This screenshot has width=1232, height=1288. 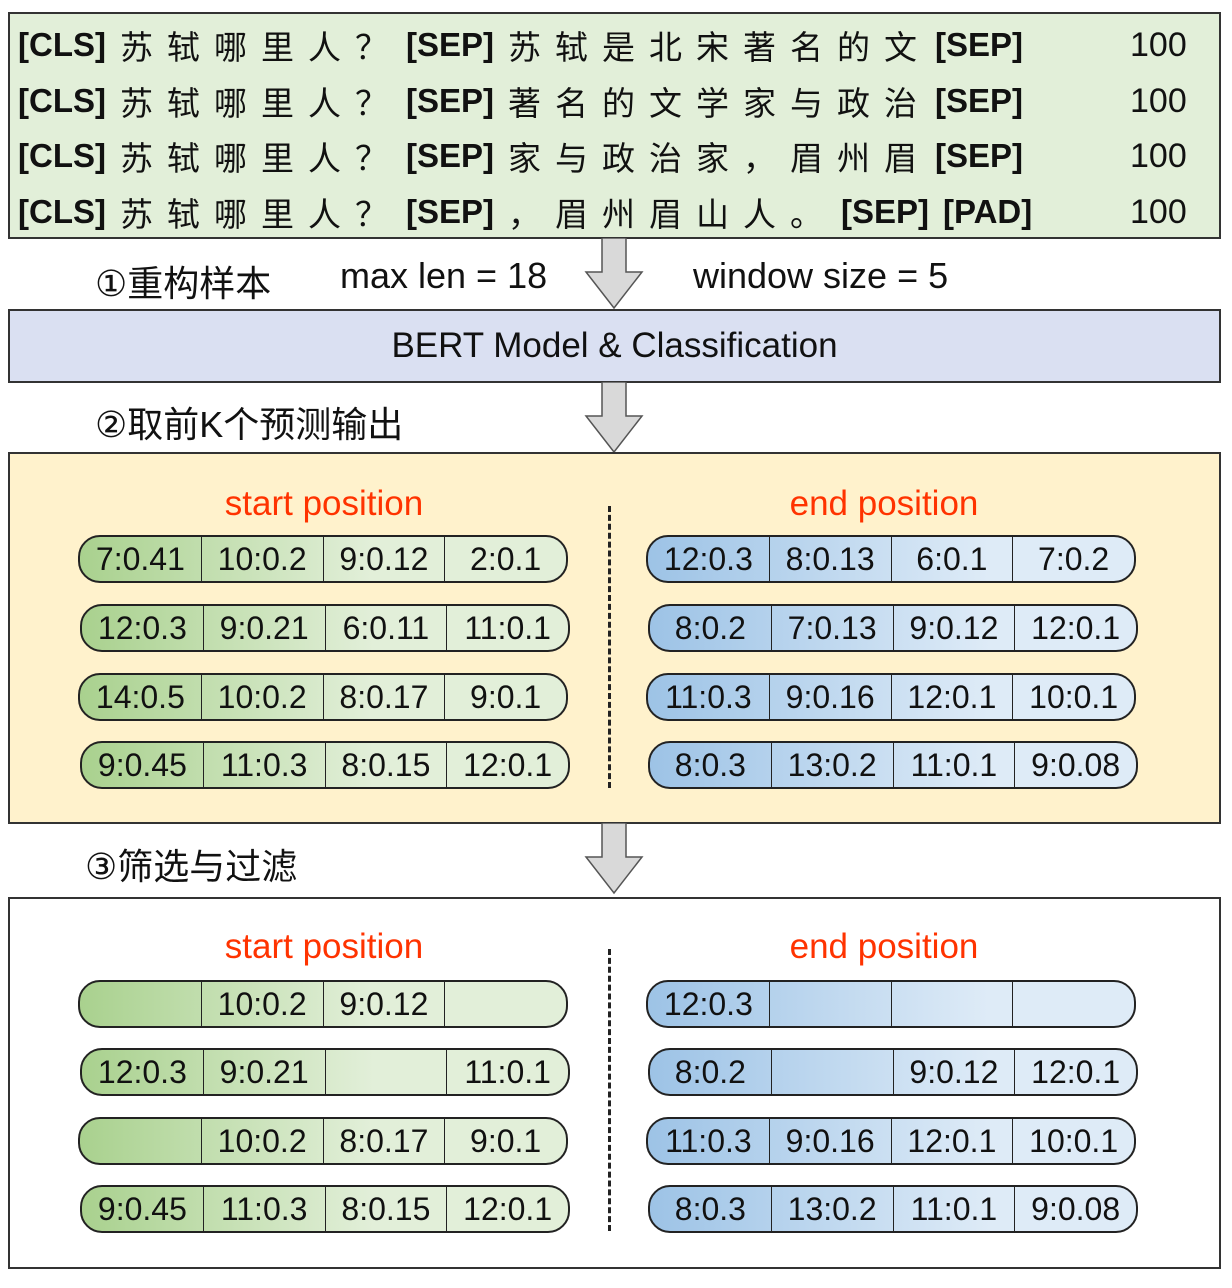 What do you see at coordinates (821, 275) in the screenshot?
I see `window-size-label: window size = 5` at bounding box center [821, 275].